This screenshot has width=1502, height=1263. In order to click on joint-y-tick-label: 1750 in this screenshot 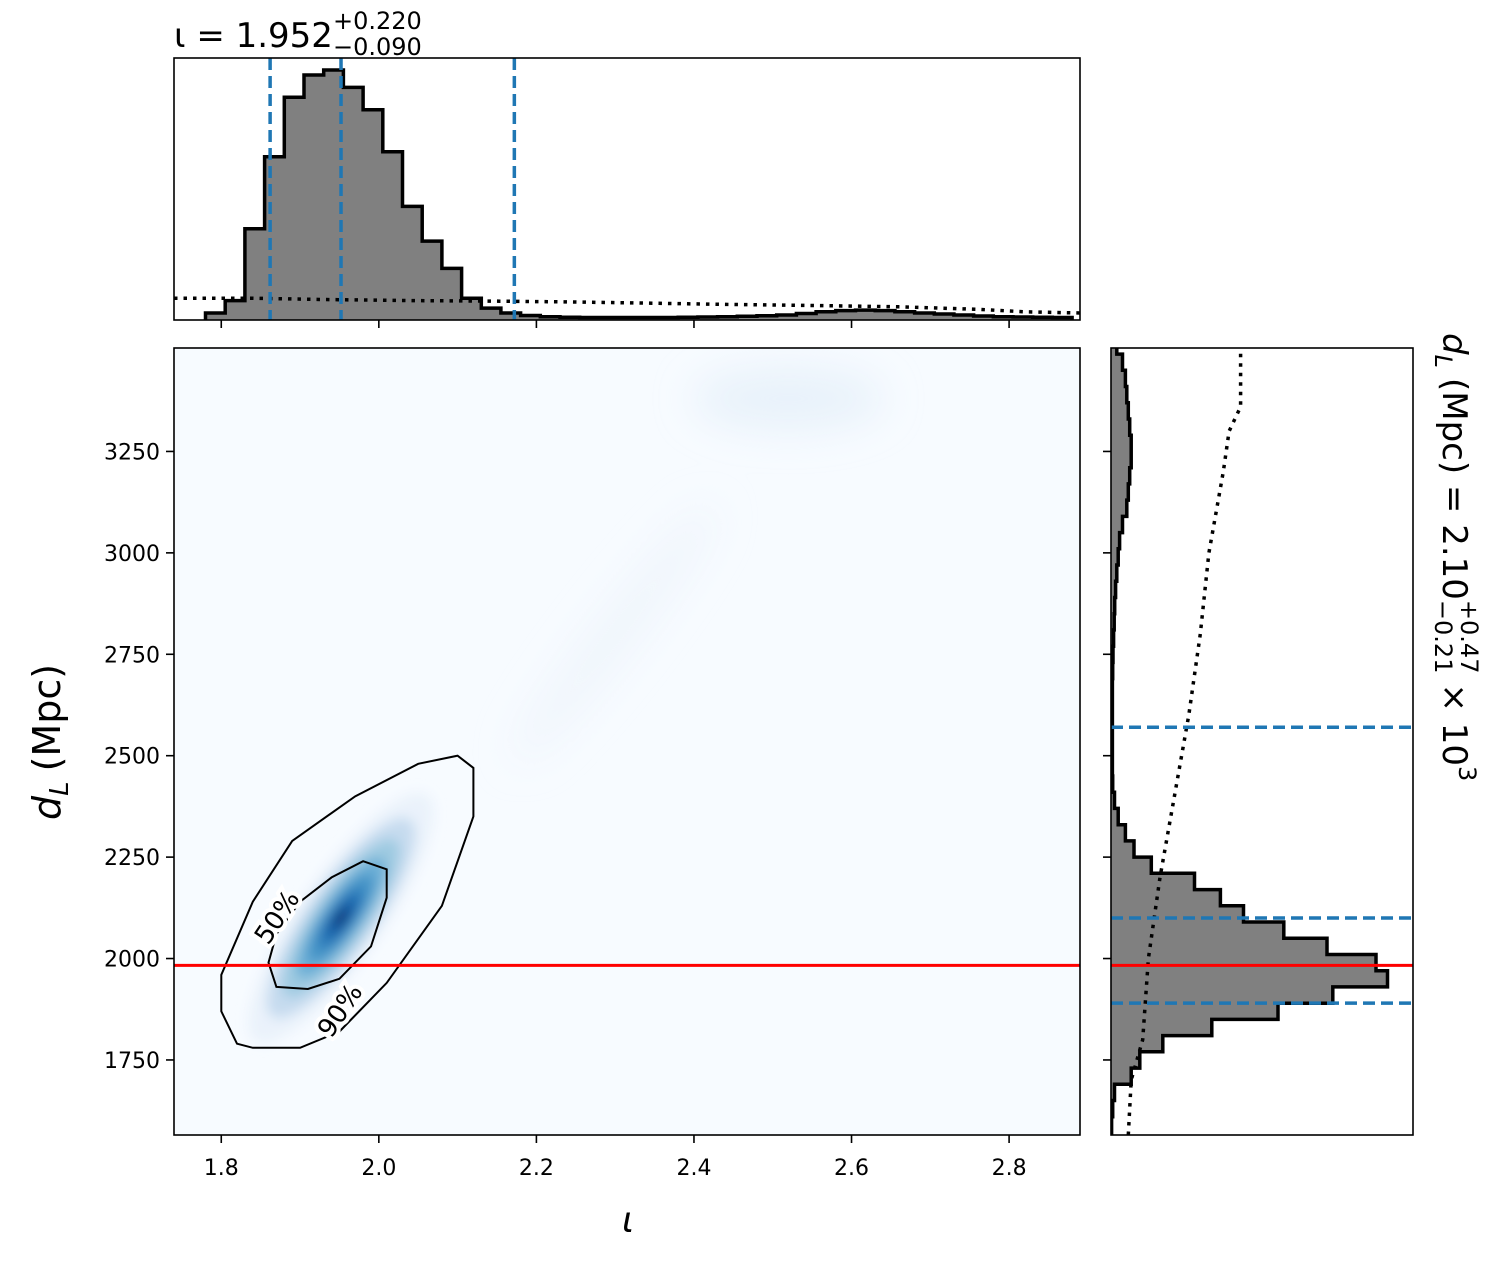, I will do `click(132, 1061)`.